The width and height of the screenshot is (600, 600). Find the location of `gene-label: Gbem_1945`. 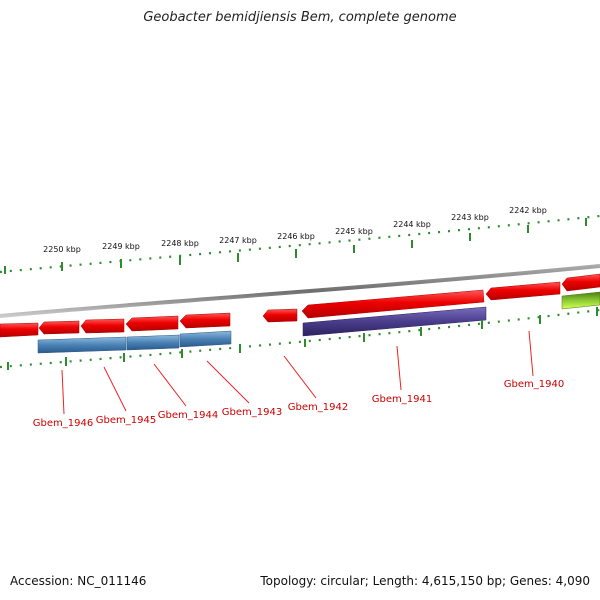

gene-label: Gbem_1945 is located at coordinates (126, 420).